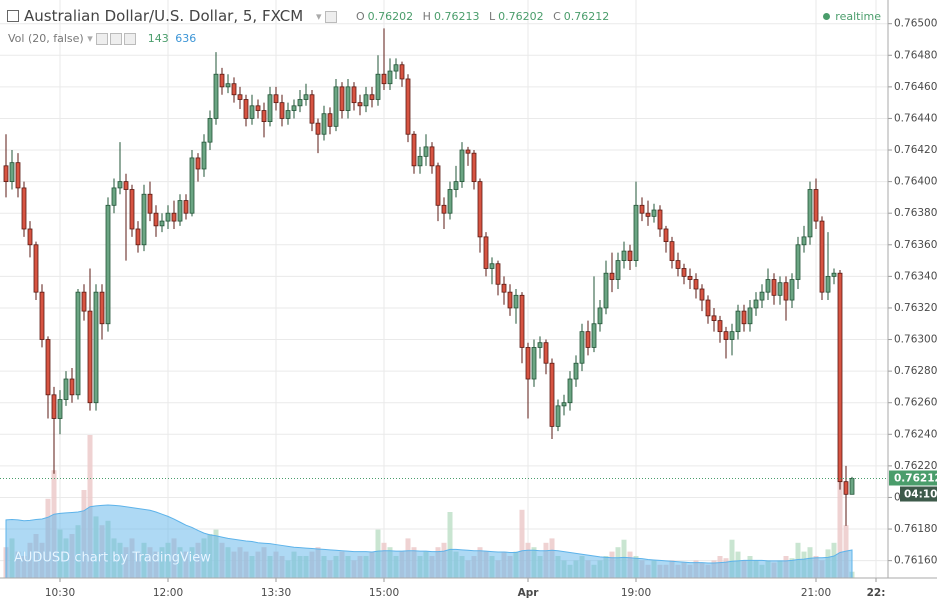  What do you see at coordinates (915, 24) in the screenshot?
I see `y-tick-label: 0.76500` at bounding box center [915, 24].